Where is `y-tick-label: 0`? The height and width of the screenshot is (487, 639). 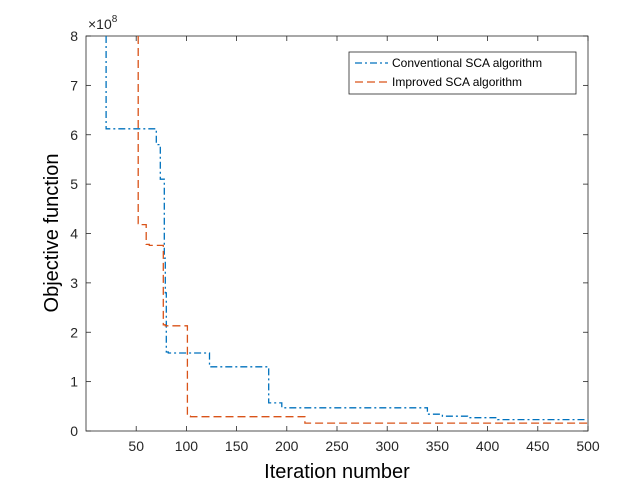 y-tick-label: 0 is located at coordinates (74, 431).